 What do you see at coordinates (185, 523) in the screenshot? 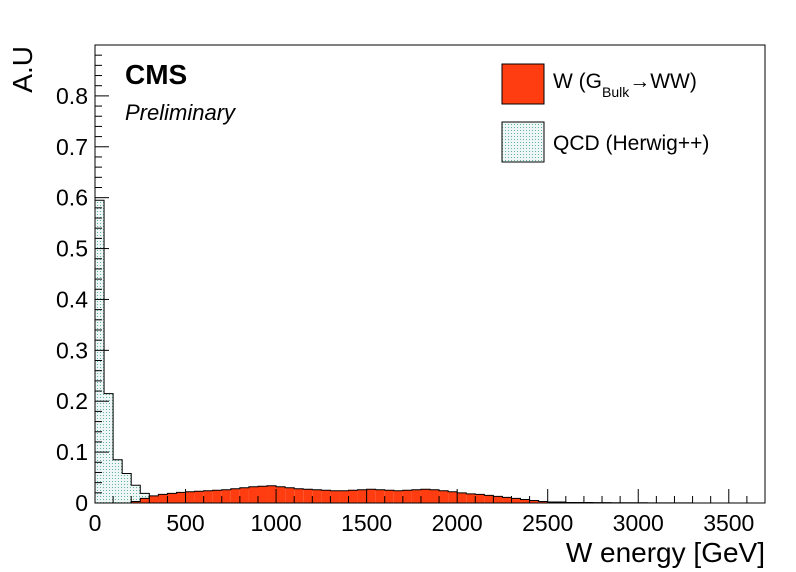
I see `x-tick-label: 500` at bounding box center [185, 523].